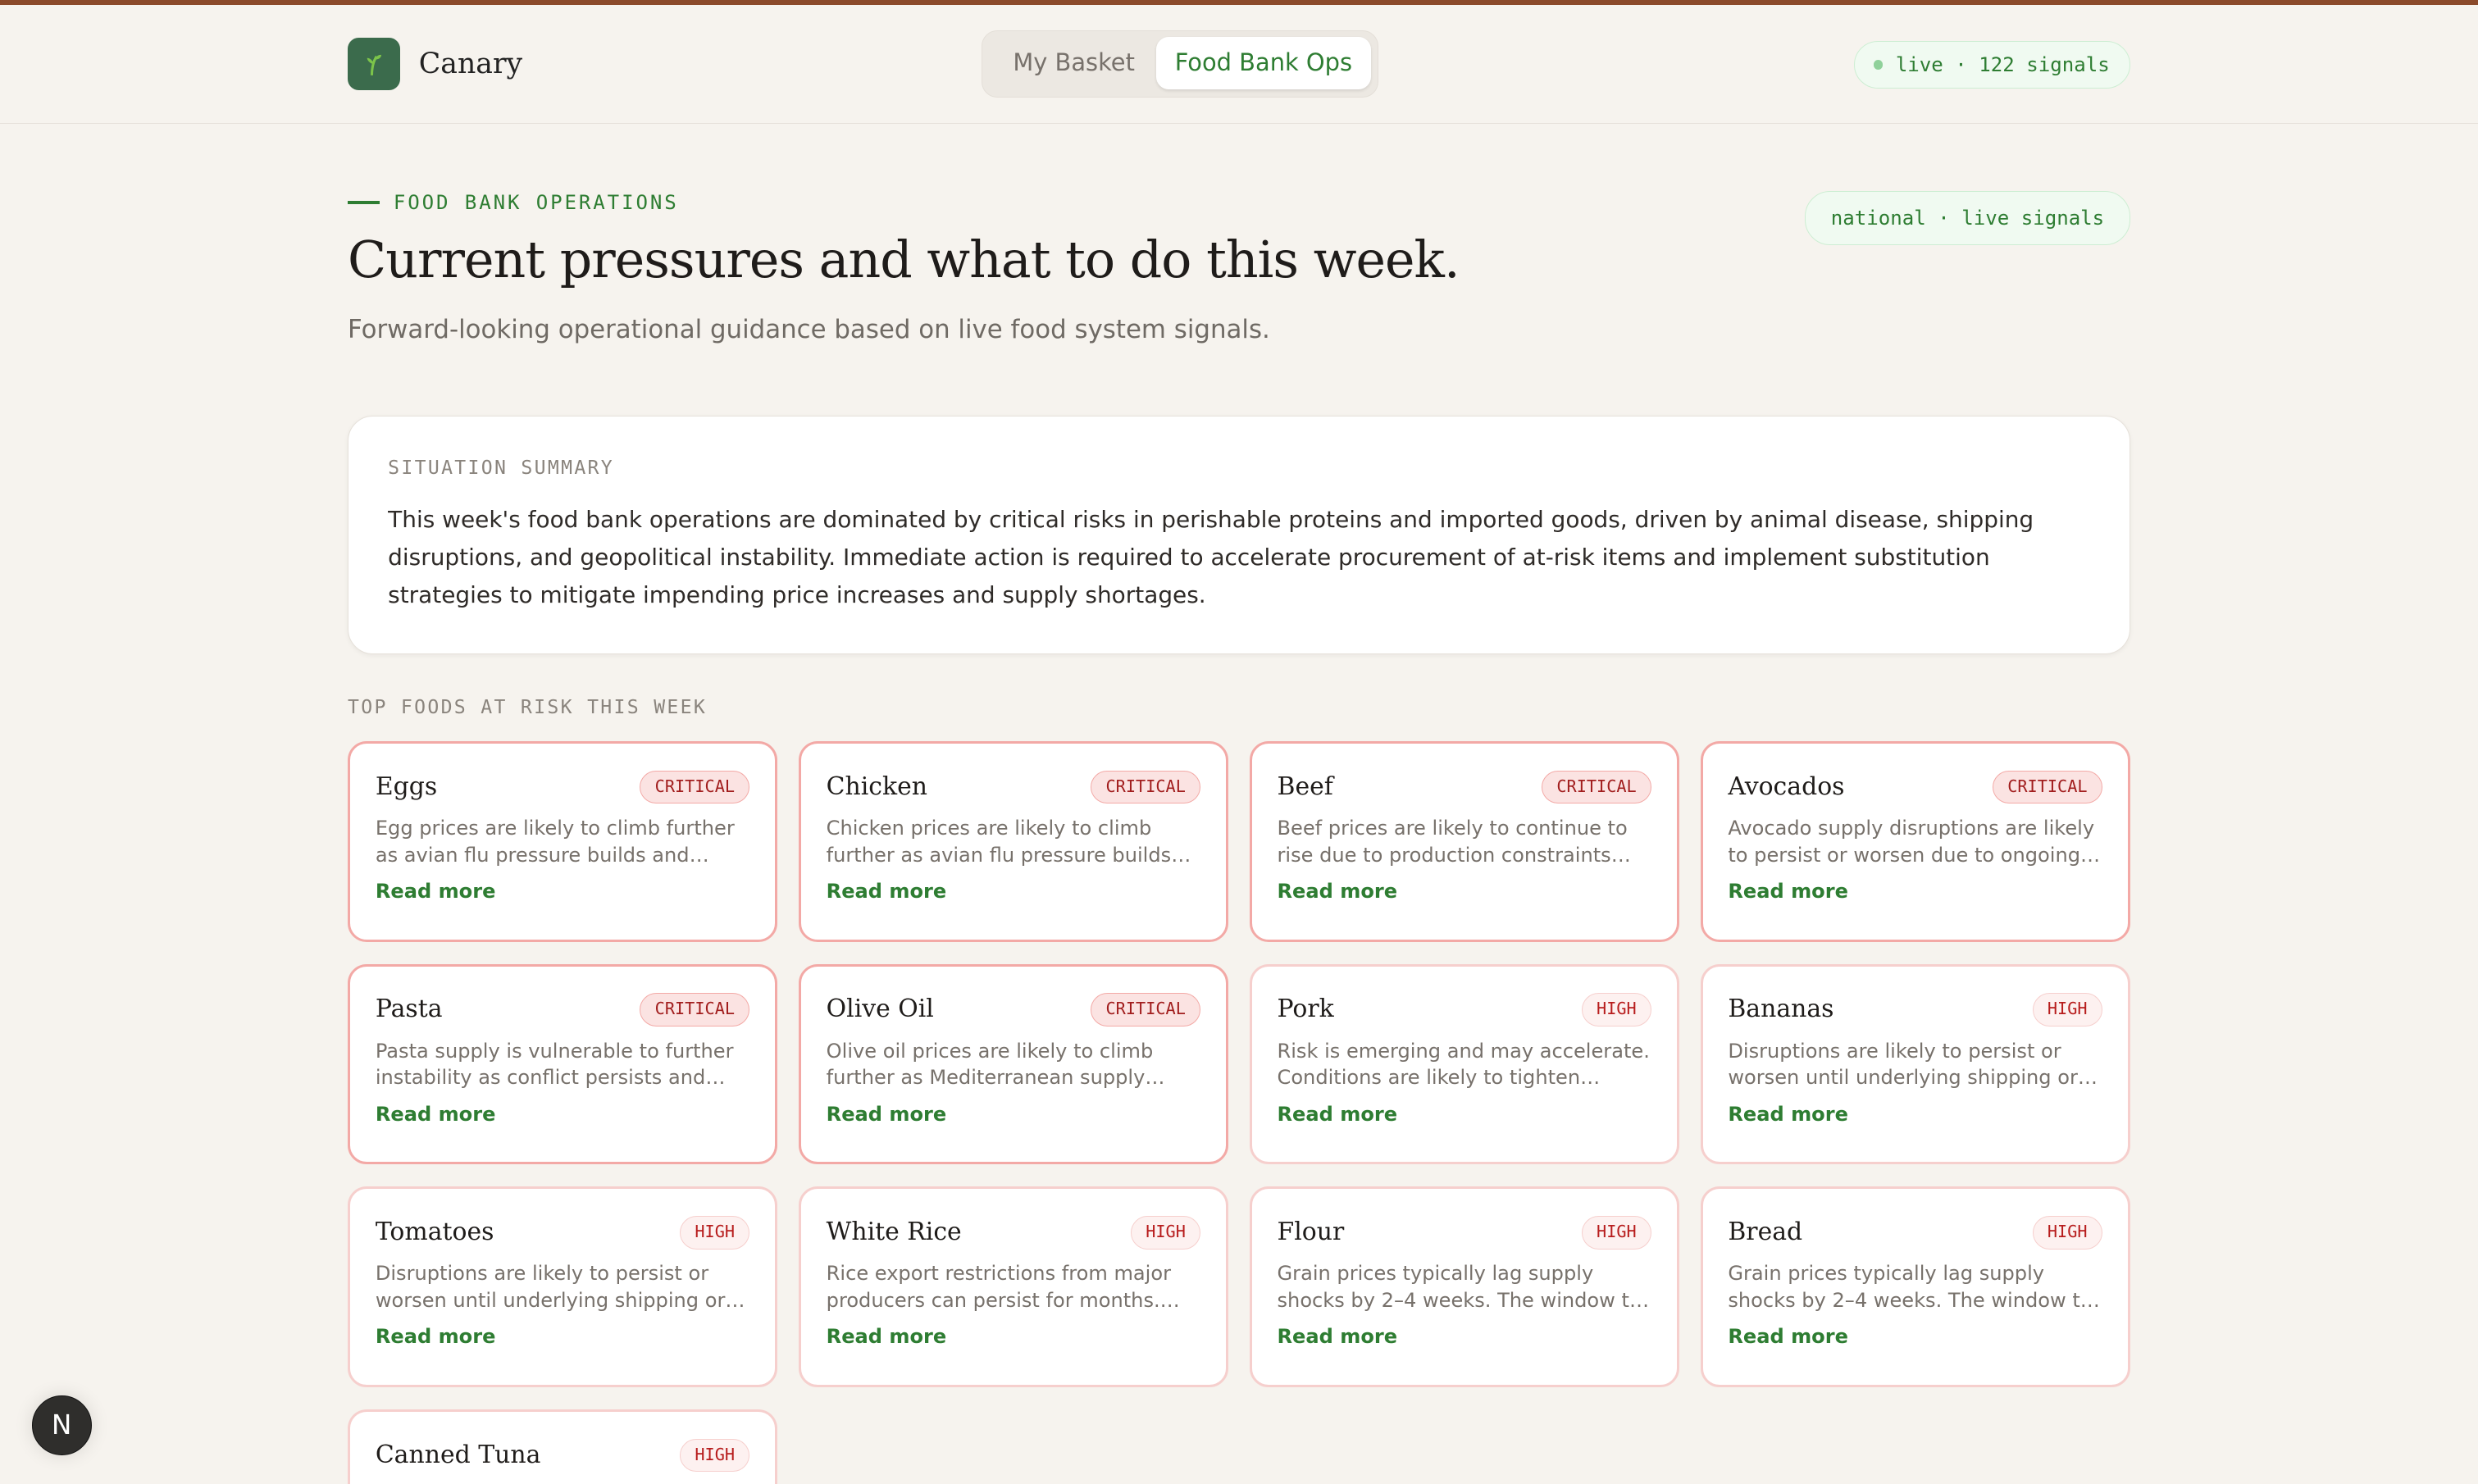 This screenshot has width=2478, height=1484. Describe the element at coordinates (1305, 786) in the screenshot. I see `food-name: Beef` at that location.